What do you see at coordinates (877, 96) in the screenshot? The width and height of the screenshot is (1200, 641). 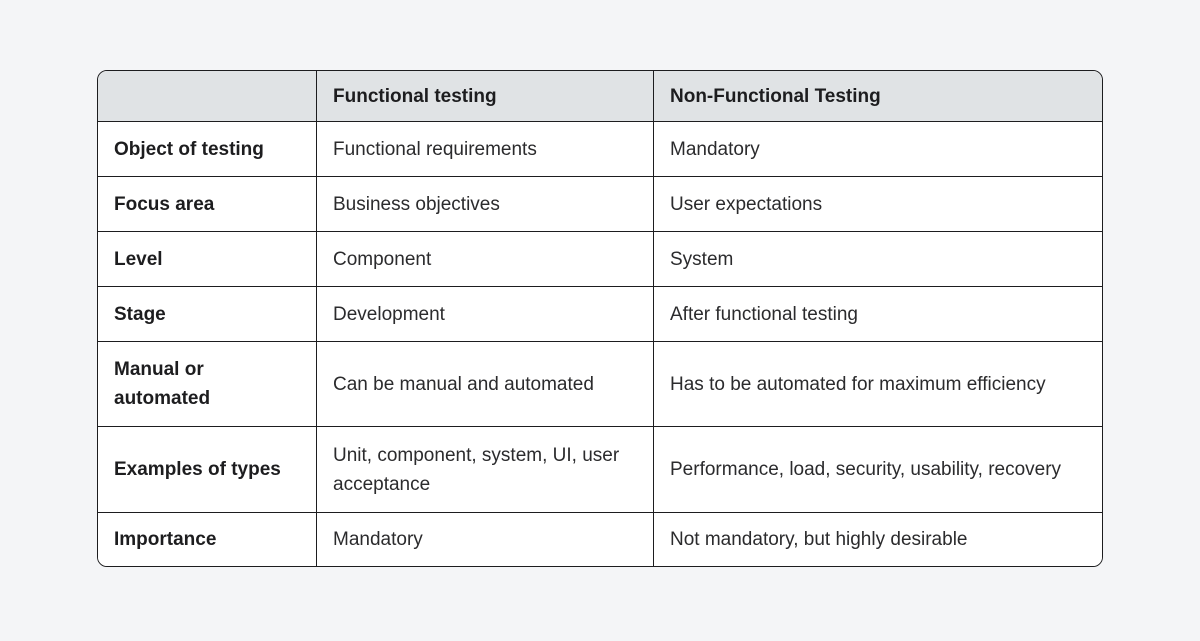 I see `header-cell-non-functional-testing: Non-Functional Testing` at bounding box center [877, 96].